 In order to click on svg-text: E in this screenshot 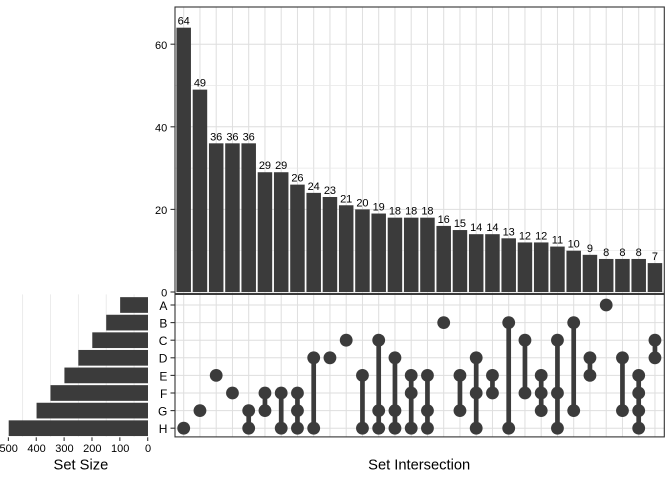, I will do `click(163, 376)`.